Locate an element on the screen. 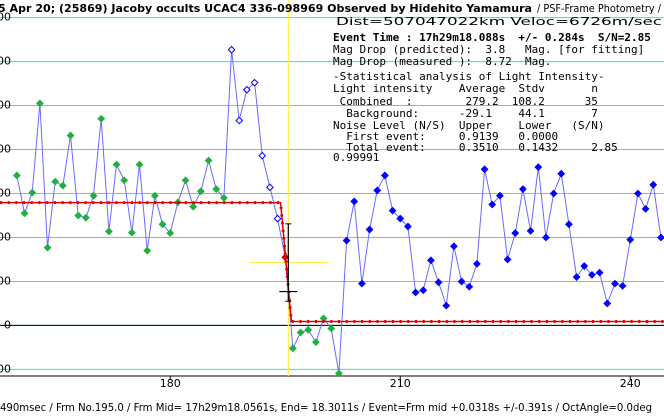 This screenshot has width=664, height=417. annotation: Combined : 279.2 108.2 35 is located at coordinates (465, 101).